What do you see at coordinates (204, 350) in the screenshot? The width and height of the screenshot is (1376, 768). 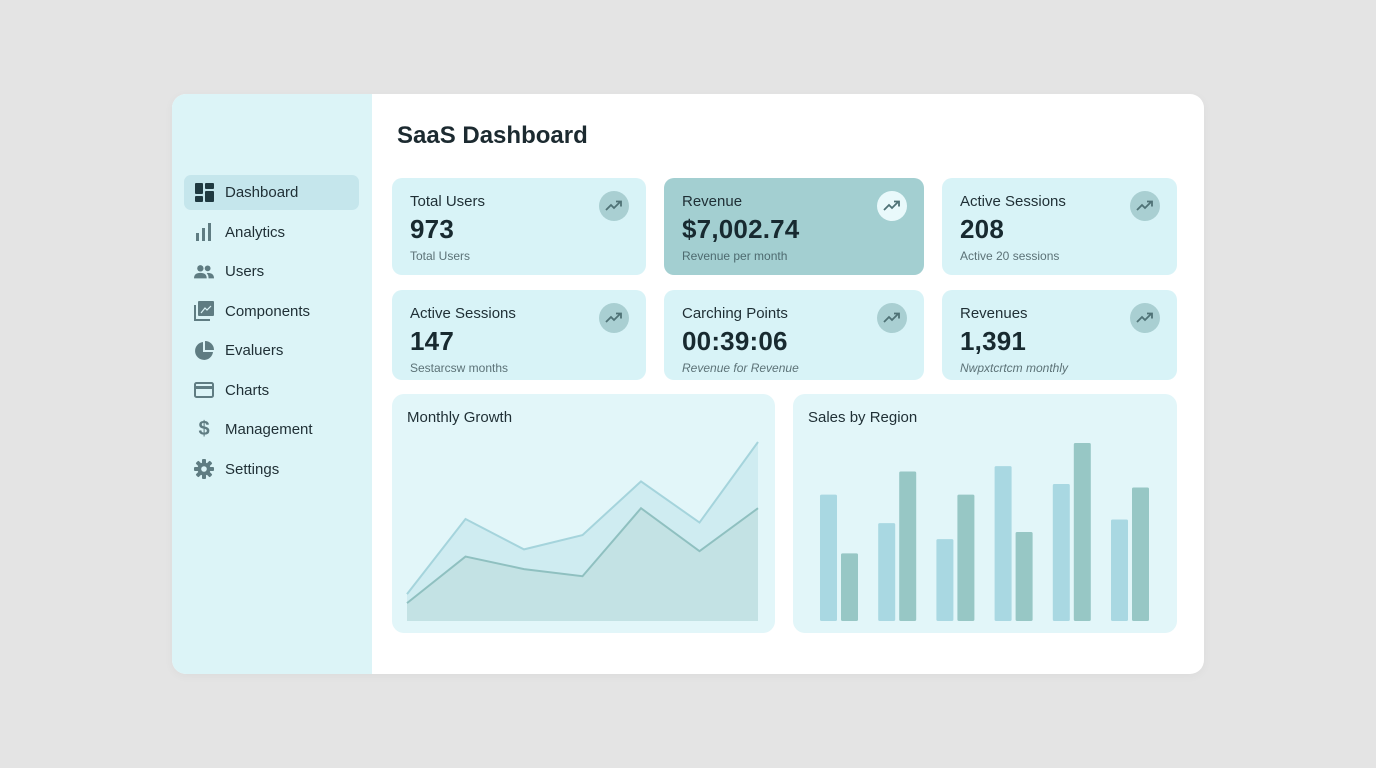 I see `pie-chart-icon` at bounding box center [204, 350].